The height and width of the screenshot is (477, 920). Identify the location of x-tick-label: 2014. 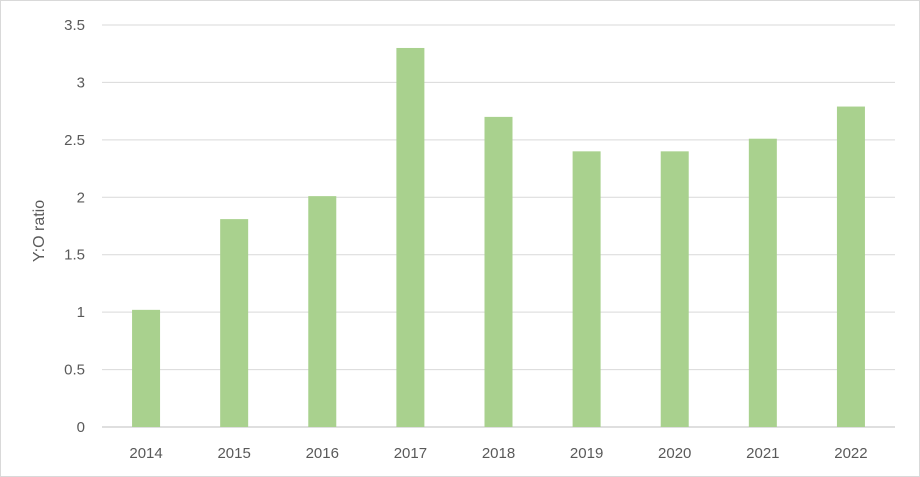
(145, 453).